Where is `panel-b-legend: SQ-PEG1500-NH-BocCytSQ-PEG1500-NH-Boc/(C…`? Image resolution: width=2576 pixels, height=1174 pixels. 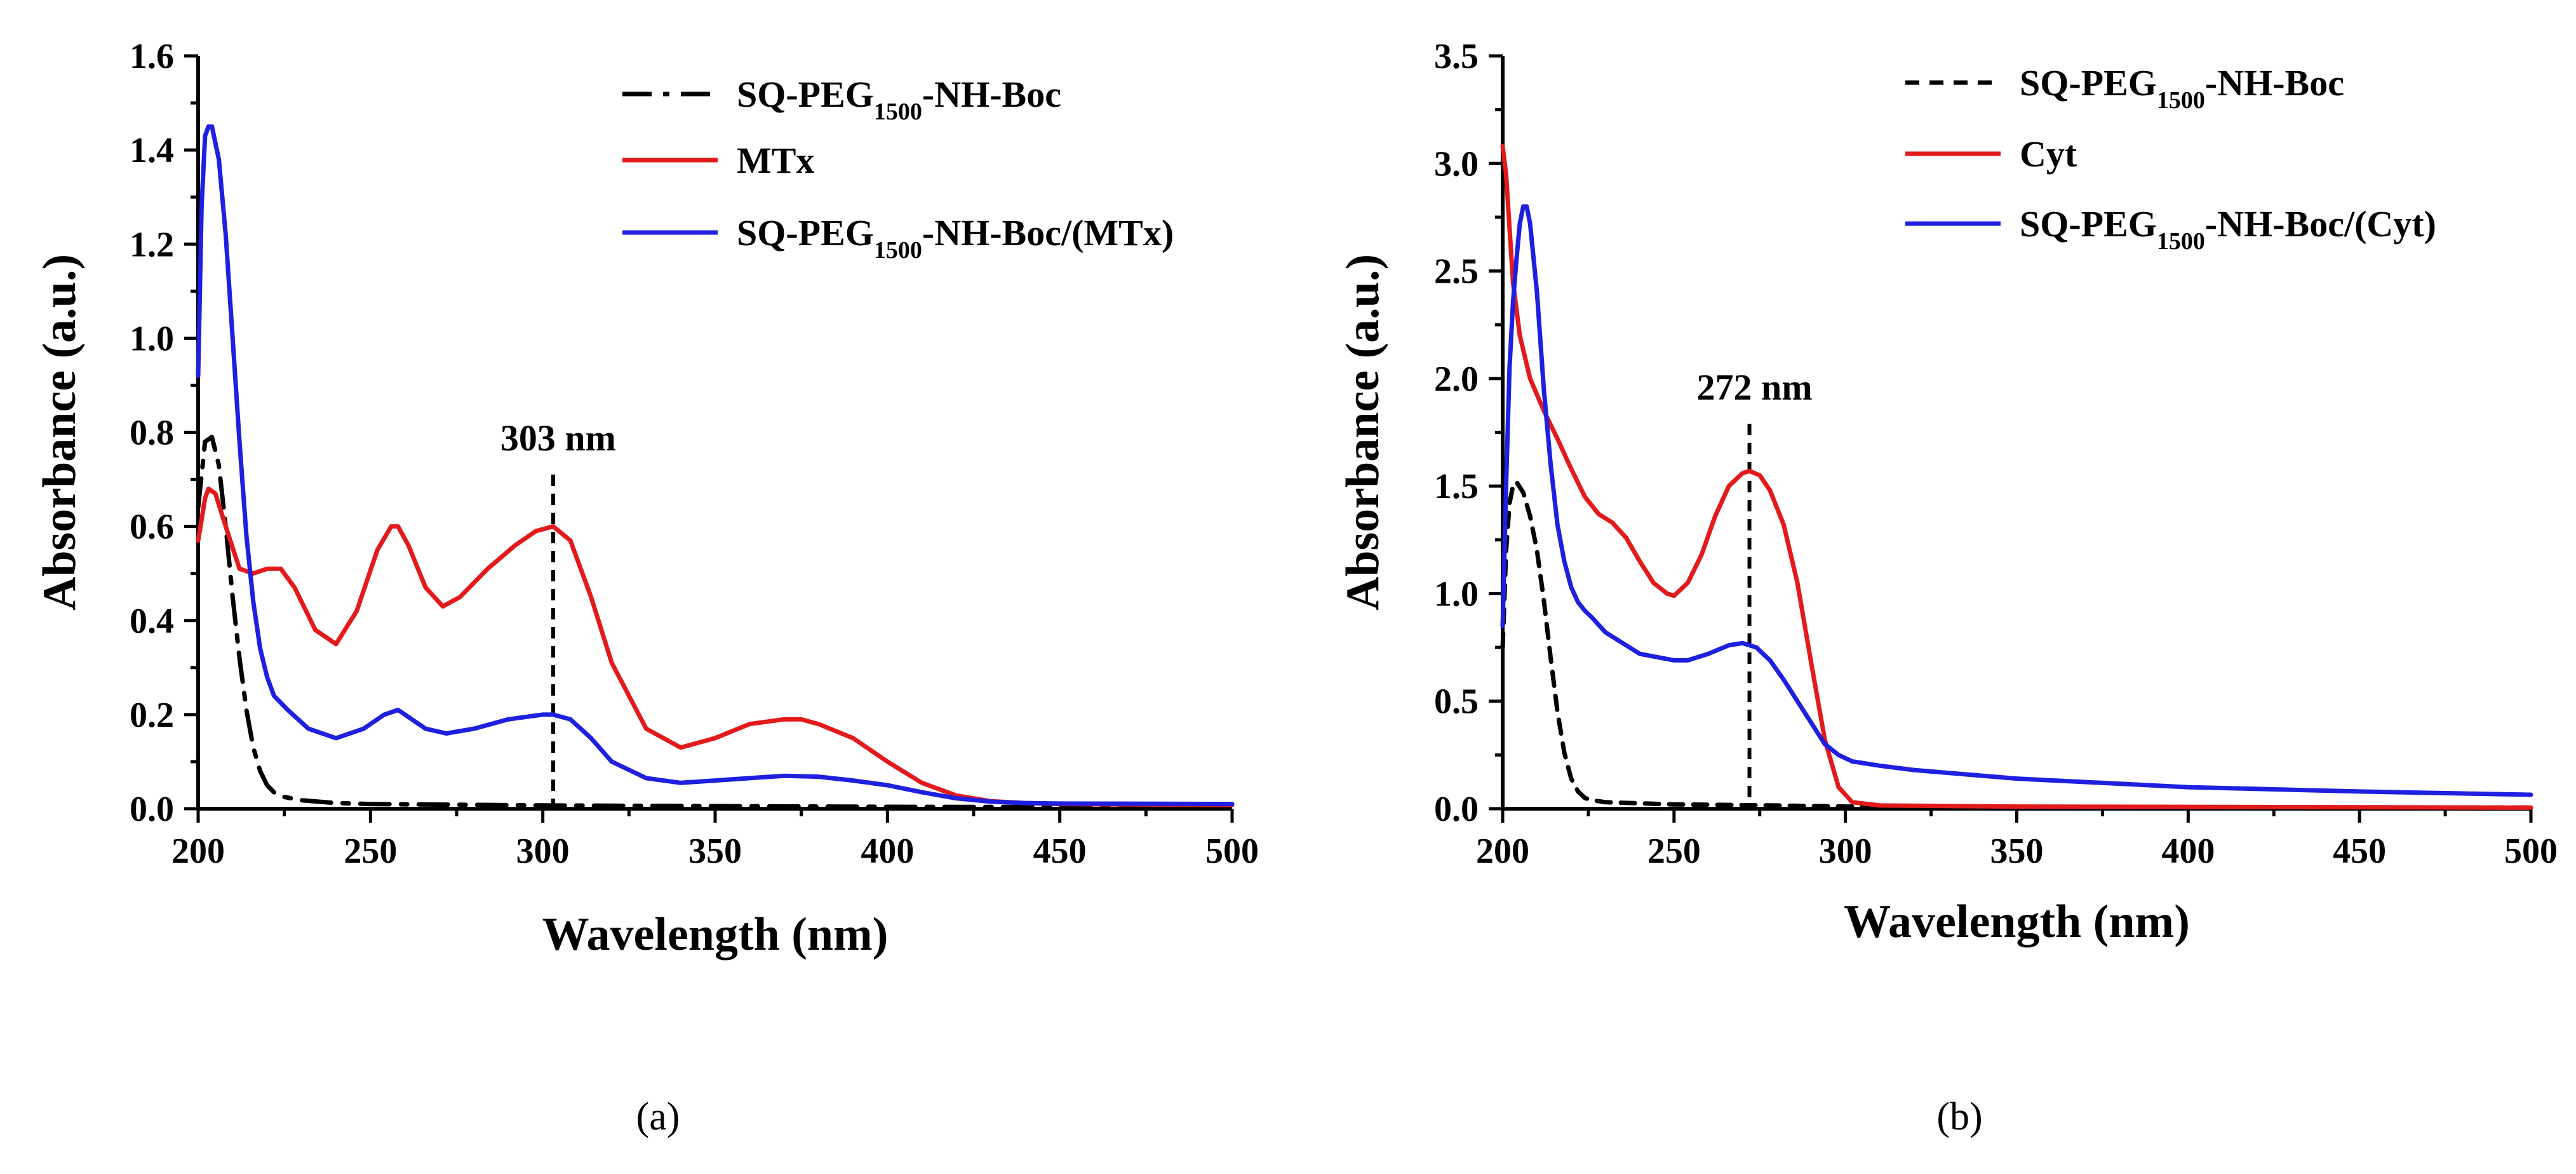 panel-b-legend: SQ-PEG1500-NH-BocCytSQ-PEG1500-NH-Boc/(C… is located at coordinates (2170, 158).